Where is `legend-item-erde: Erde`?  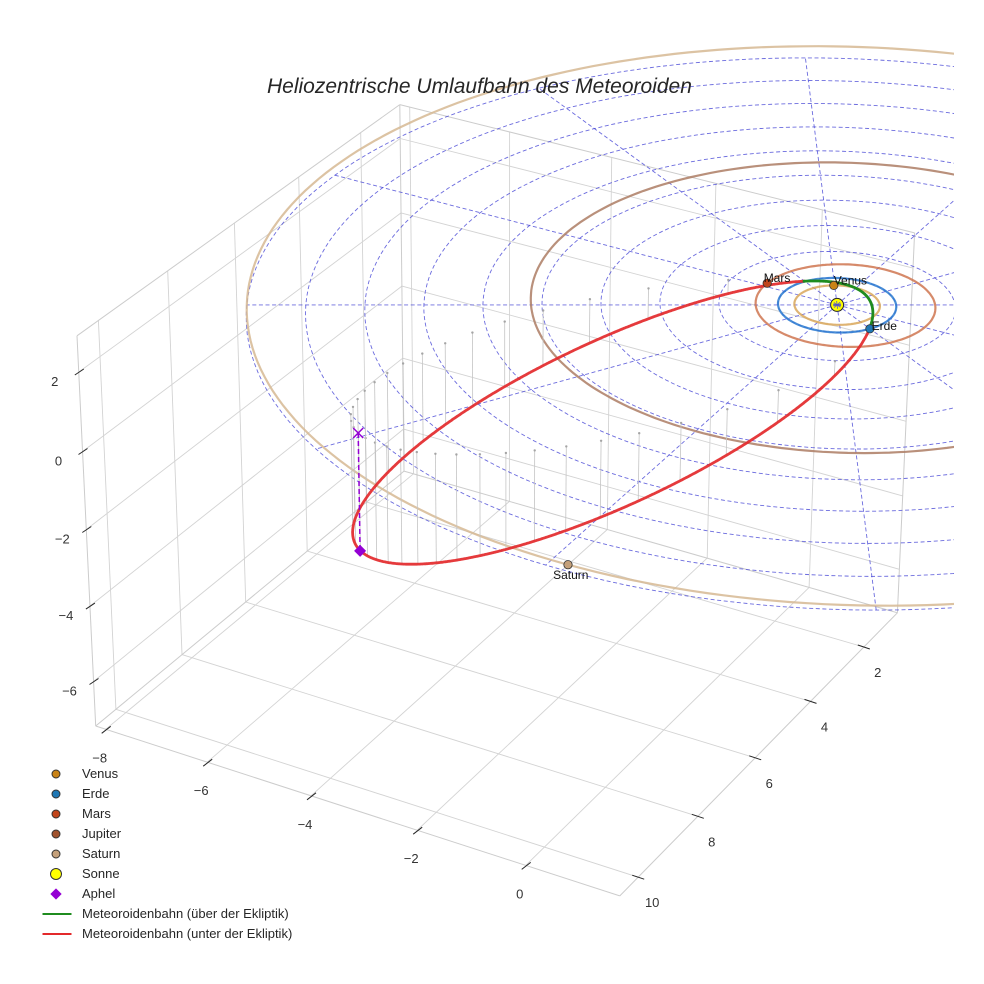
legend-item-erde: Erde is located at coordinates (170, 794).